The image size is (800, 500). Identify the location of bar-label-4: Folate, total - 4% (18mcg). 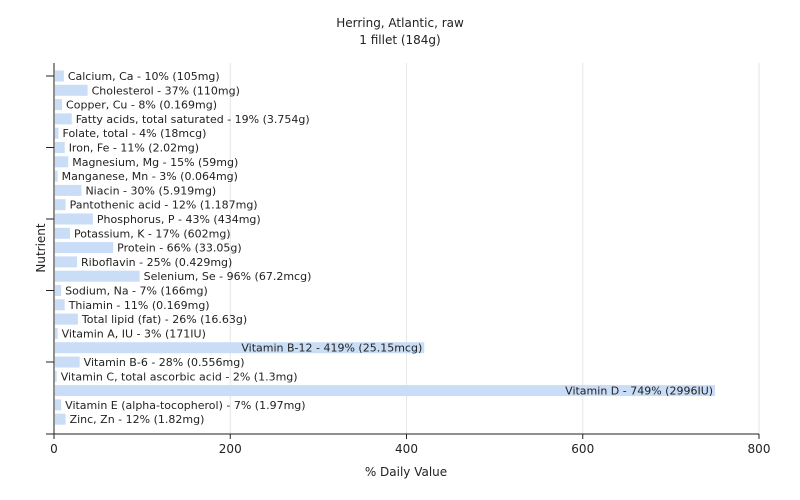
(135, 133).